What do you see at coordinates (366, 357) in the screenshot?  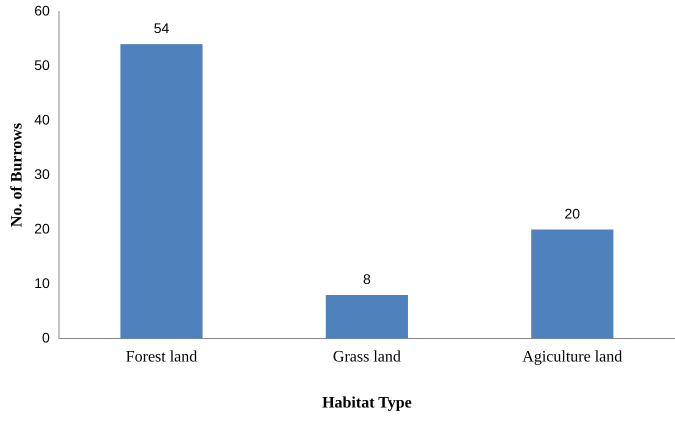 I see `x-tick-label: Grass land` at bounding box center [366, 357].